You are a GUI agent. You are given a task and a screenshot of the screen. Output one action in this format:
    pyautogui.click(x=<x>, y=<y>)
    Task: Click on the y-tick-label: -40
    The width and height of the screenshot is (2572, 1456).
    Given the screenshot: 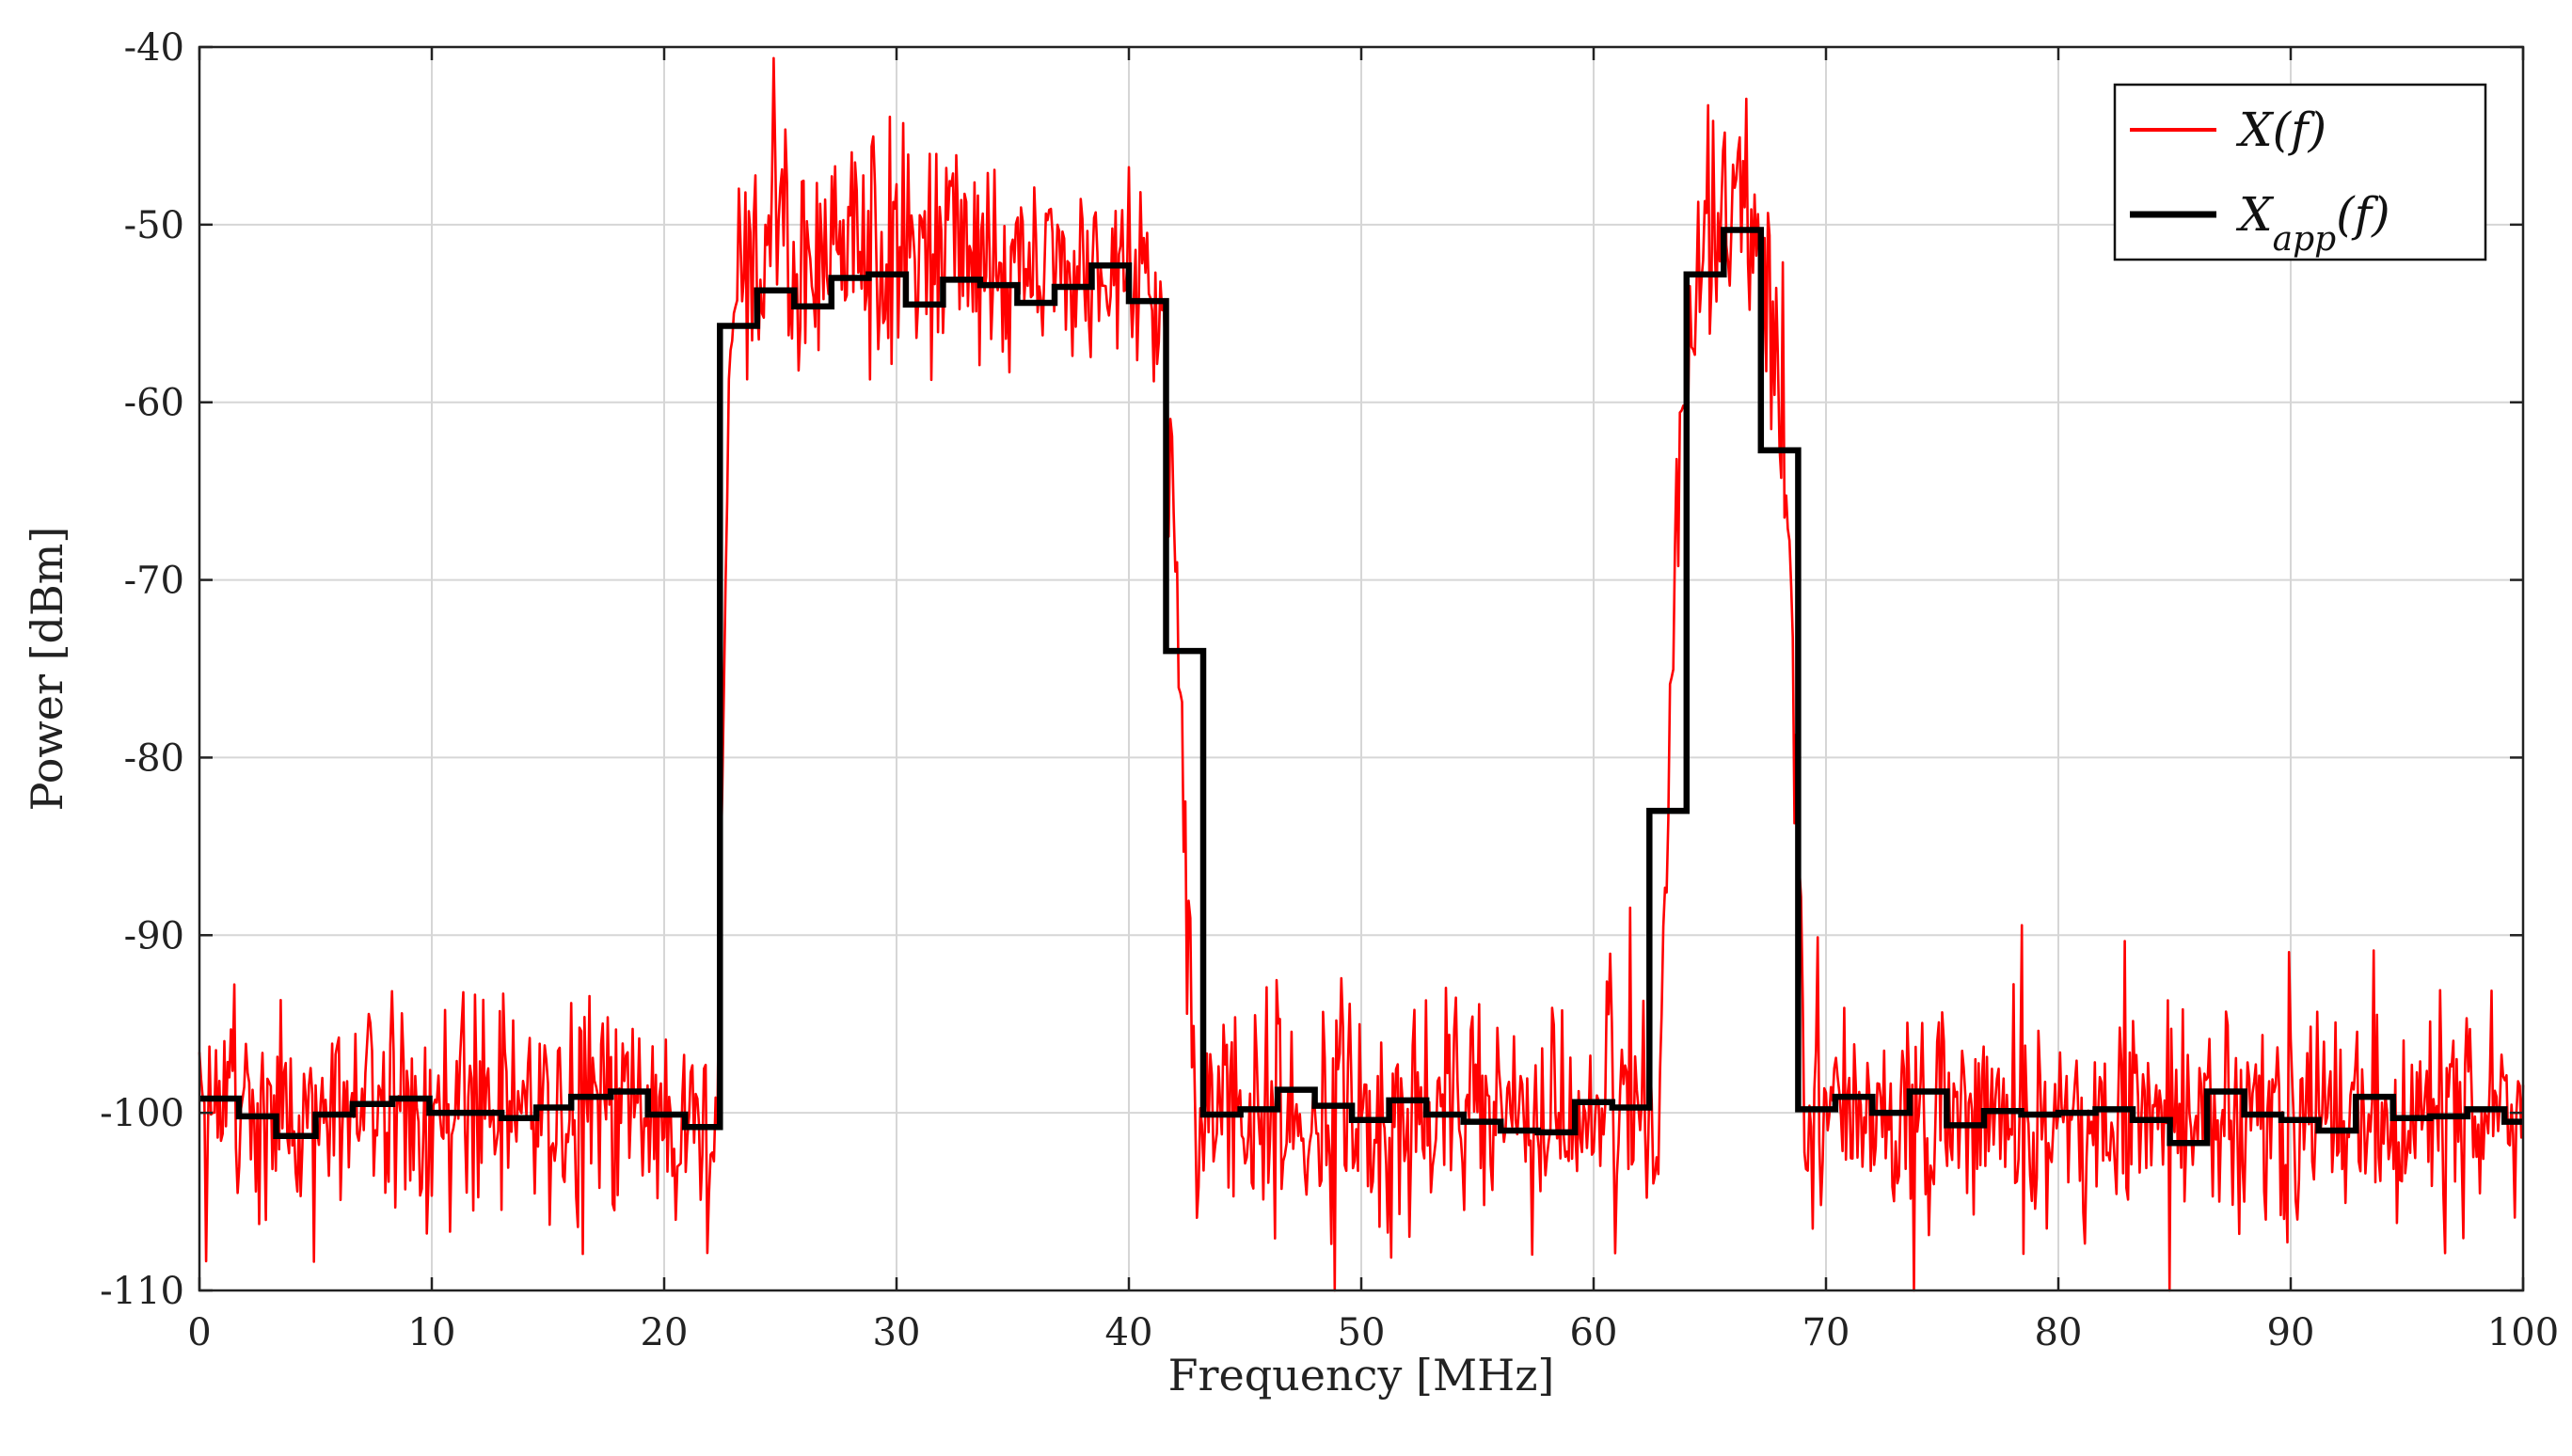 What is the action you would take?
    pyautogui.click(x=154, y=48)
    